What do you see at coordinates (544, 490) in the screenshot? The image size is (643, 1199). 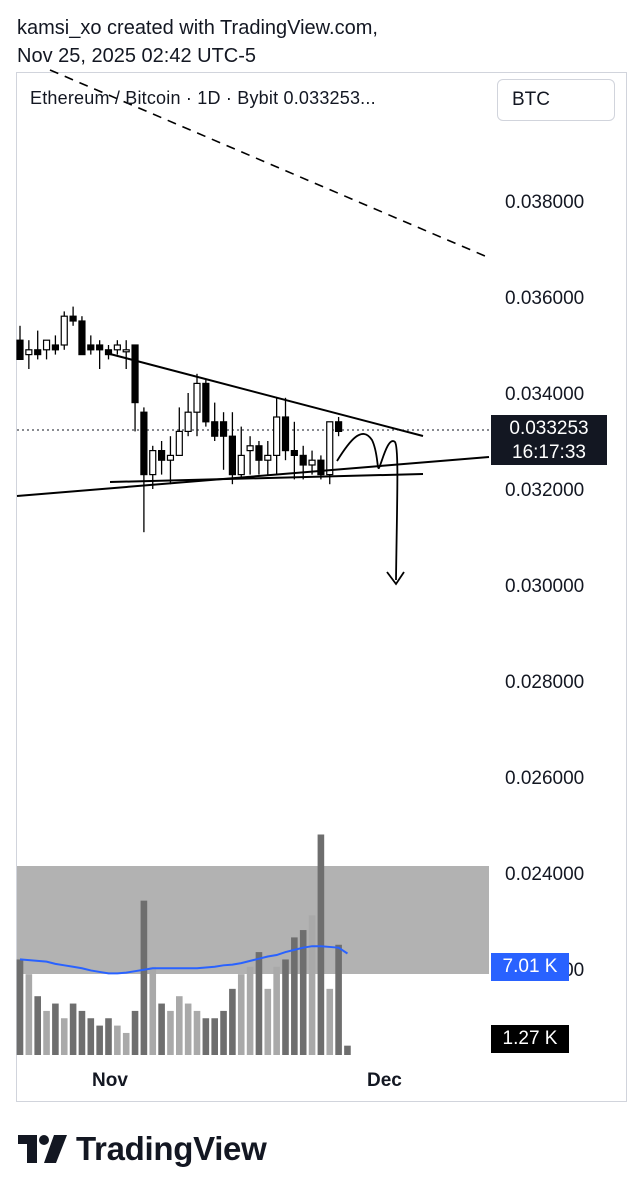 I see `price-tick-label: 0.032000` at bounding box center [544, 490].